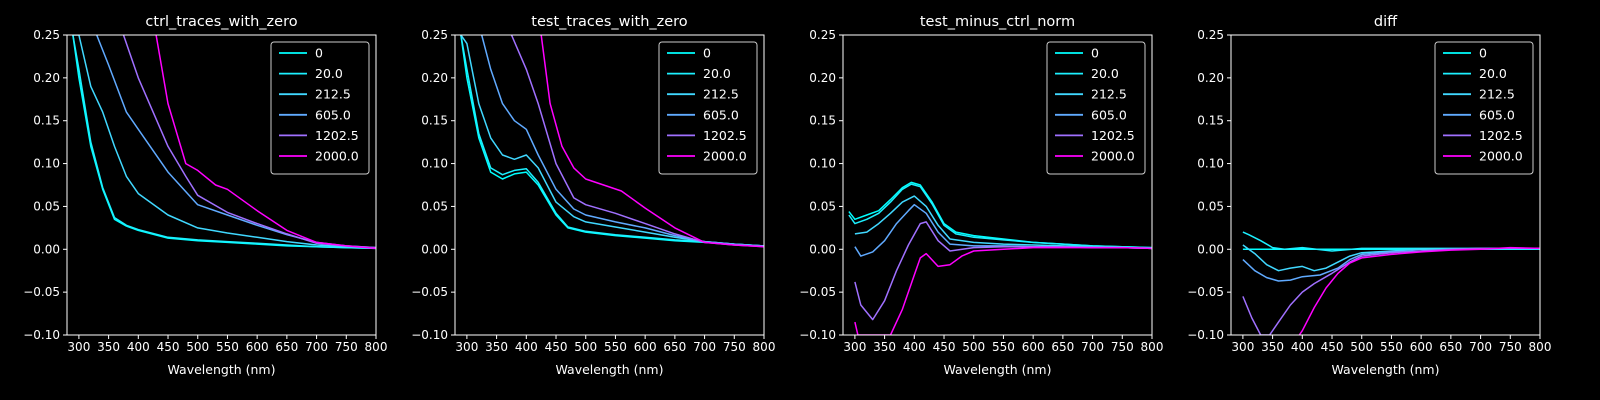 Image resolution: width=1600 pixels, height=400 pixels. What do you see at coordinates (1386, 22) in the screenshot?
I see `chart-title: diff` at bounding box center [1386, 22].